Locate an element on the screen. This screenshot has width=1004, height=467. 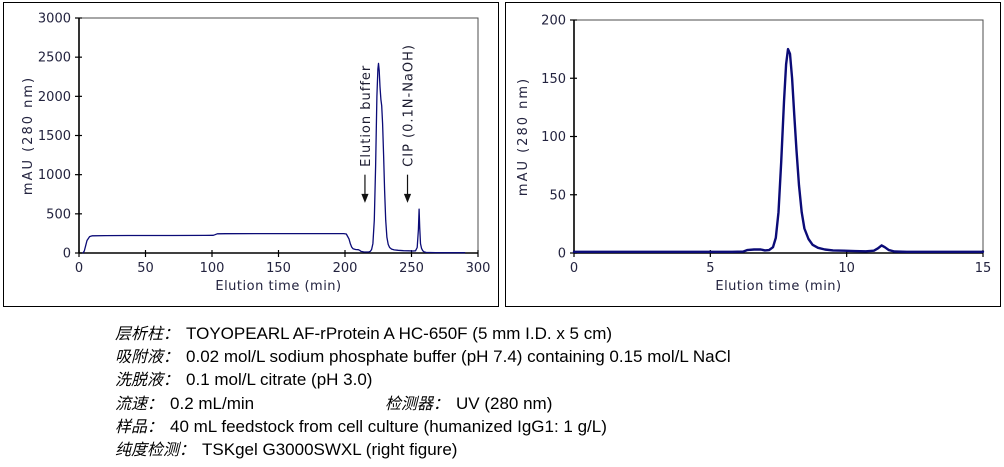
y-tick-label: 100 is located at coordinates (553, 137).